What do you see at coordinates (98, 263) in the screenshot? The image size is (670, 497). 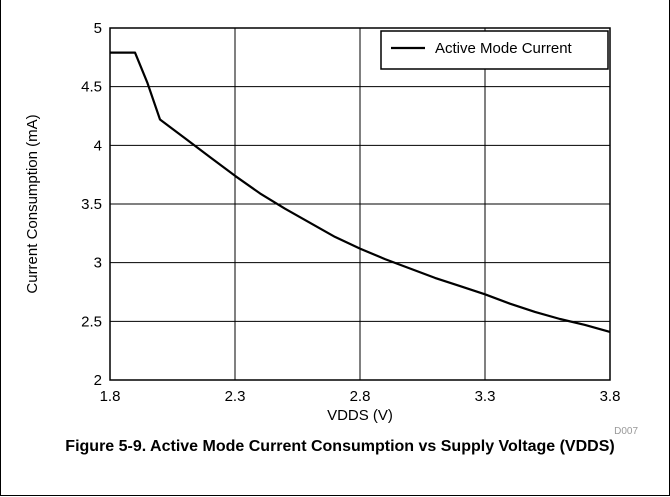 I see `y-tick-label: 3` at bounding box center [98, 263].